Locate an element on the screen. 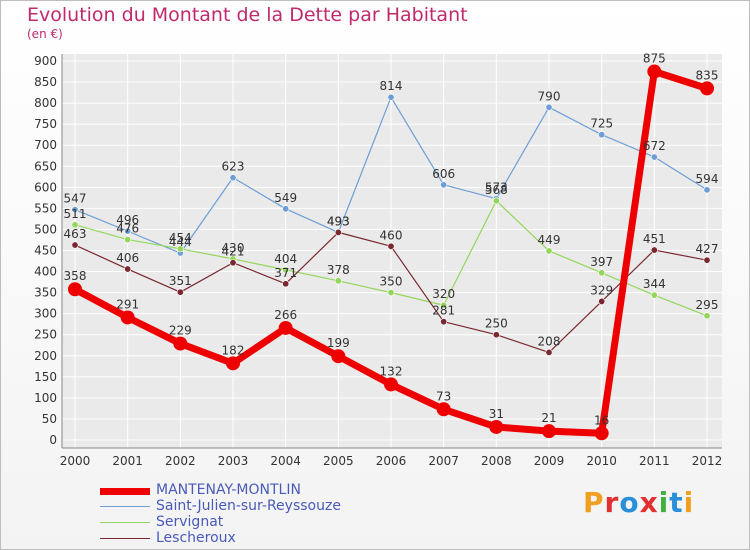 This screenshot has height=550, width=750. data-label: 427 is located at coordinates (707, 249).